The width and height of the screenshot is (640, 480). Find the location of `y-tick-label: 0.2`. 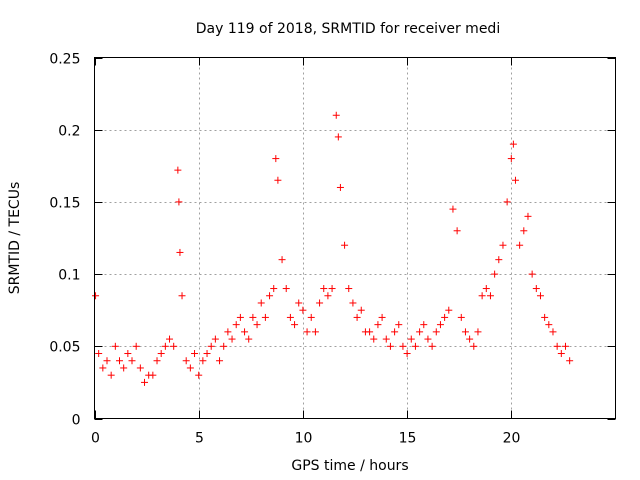

y-tick-label: 0.2 is located at coordinates (69, 132).